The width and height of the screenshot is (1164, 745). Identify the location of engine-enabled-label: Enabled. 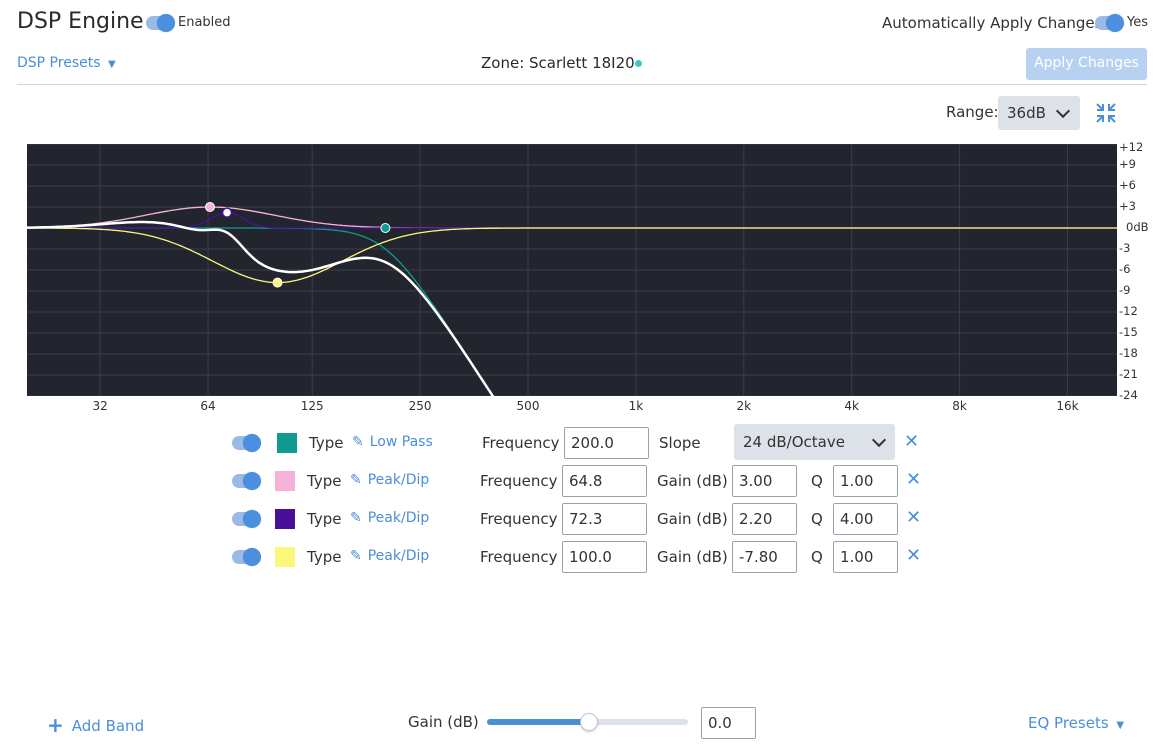
(204, 22).